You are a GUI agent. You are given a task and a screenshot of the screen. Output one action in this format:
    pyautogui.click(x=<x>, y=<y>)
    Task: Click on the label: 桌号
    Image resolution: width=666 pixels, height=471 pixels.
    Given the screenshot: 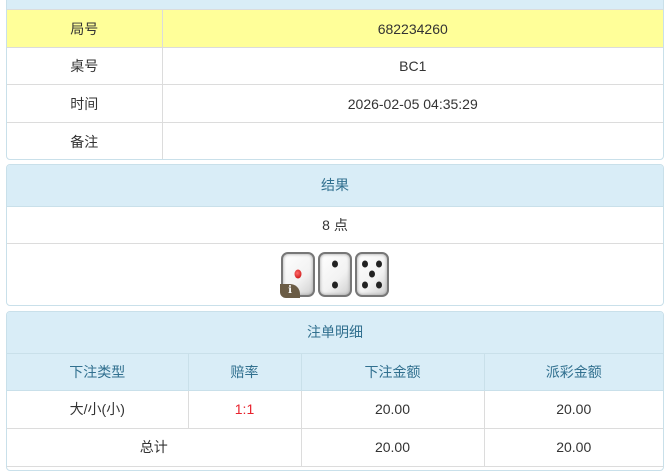 What is the action you would take?
    pyautogui.click(x=85, y=66)
    